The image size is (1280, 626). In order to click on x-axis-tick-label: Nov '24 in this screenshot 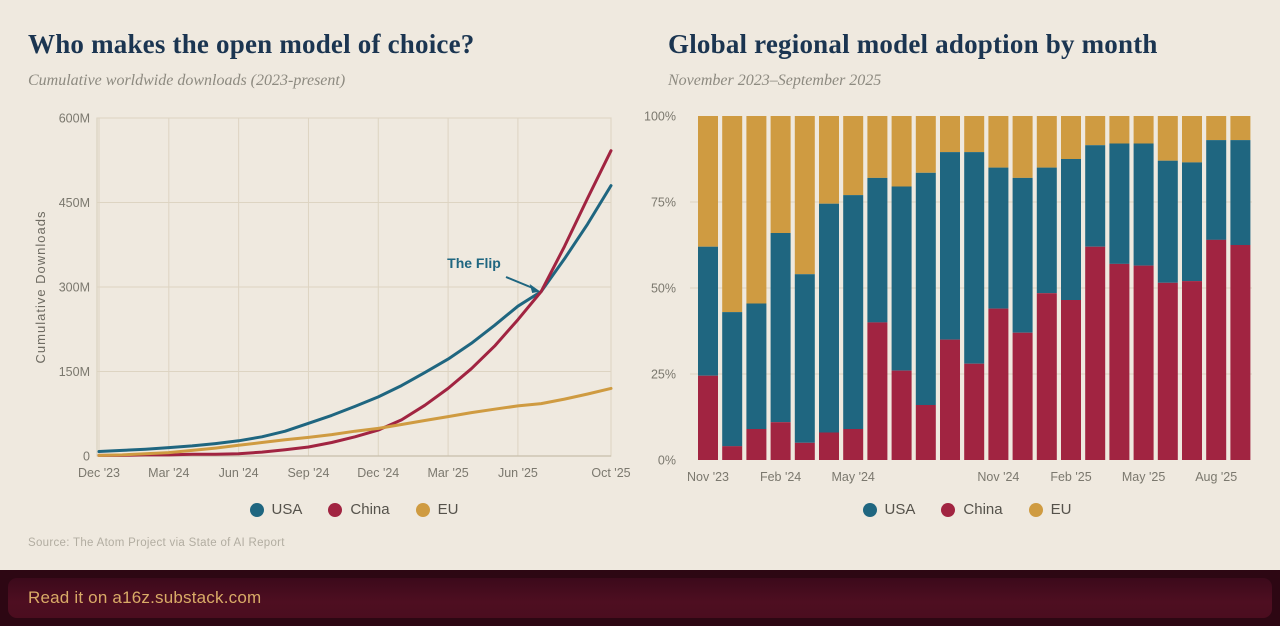, I will do `click(998, 477)`.